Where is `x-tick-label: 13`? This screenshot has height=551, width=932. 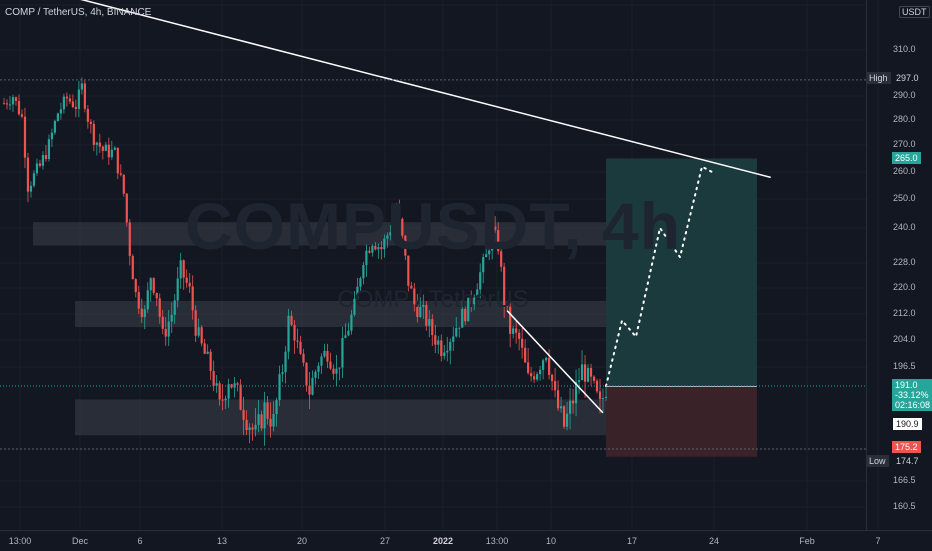 x-tick-label: 13 is located at coordinates (222, 541).